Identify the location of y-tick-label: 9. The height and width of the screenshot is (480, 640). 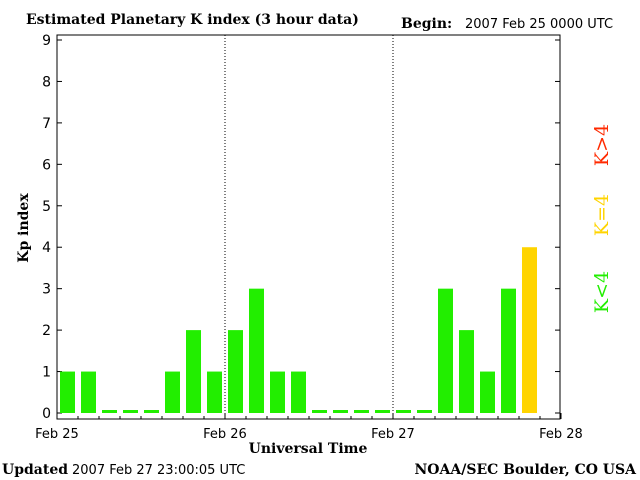
(46, 41).